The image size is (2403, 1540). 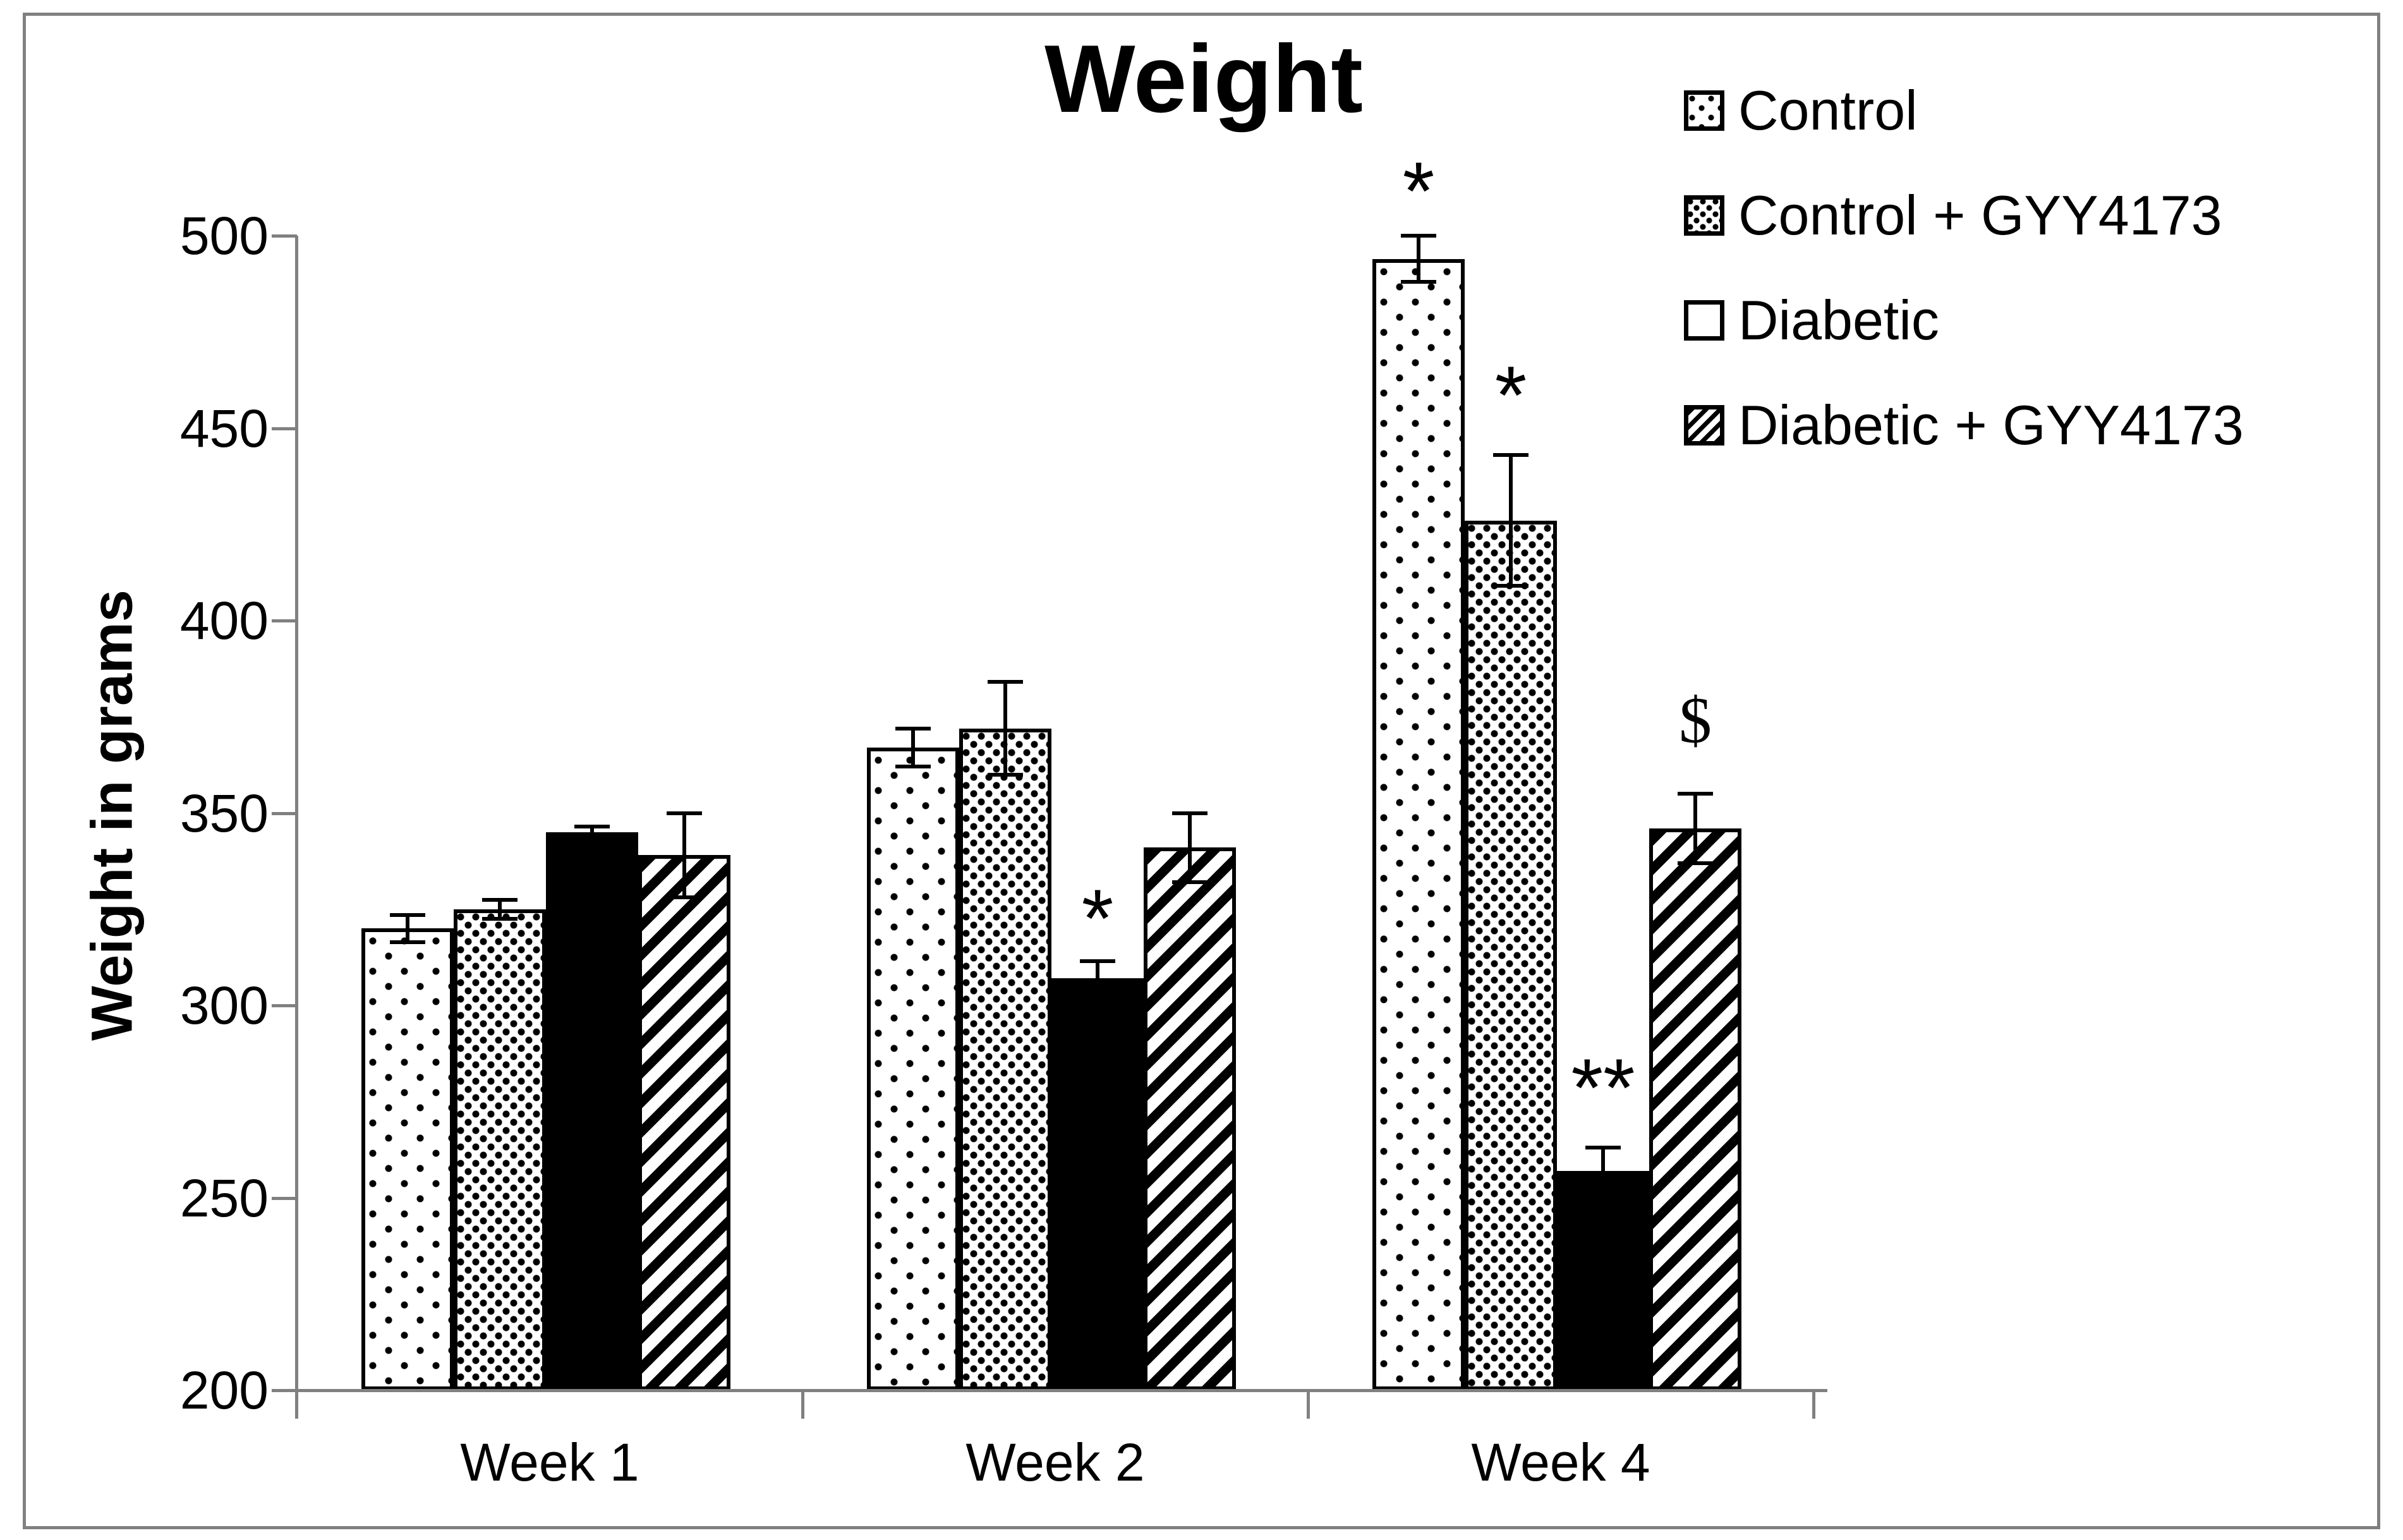 What do you see at coordinates (1418, 824) in the screenshot?
I see `bar-week-4-control` at bounding box center [1418, 824].